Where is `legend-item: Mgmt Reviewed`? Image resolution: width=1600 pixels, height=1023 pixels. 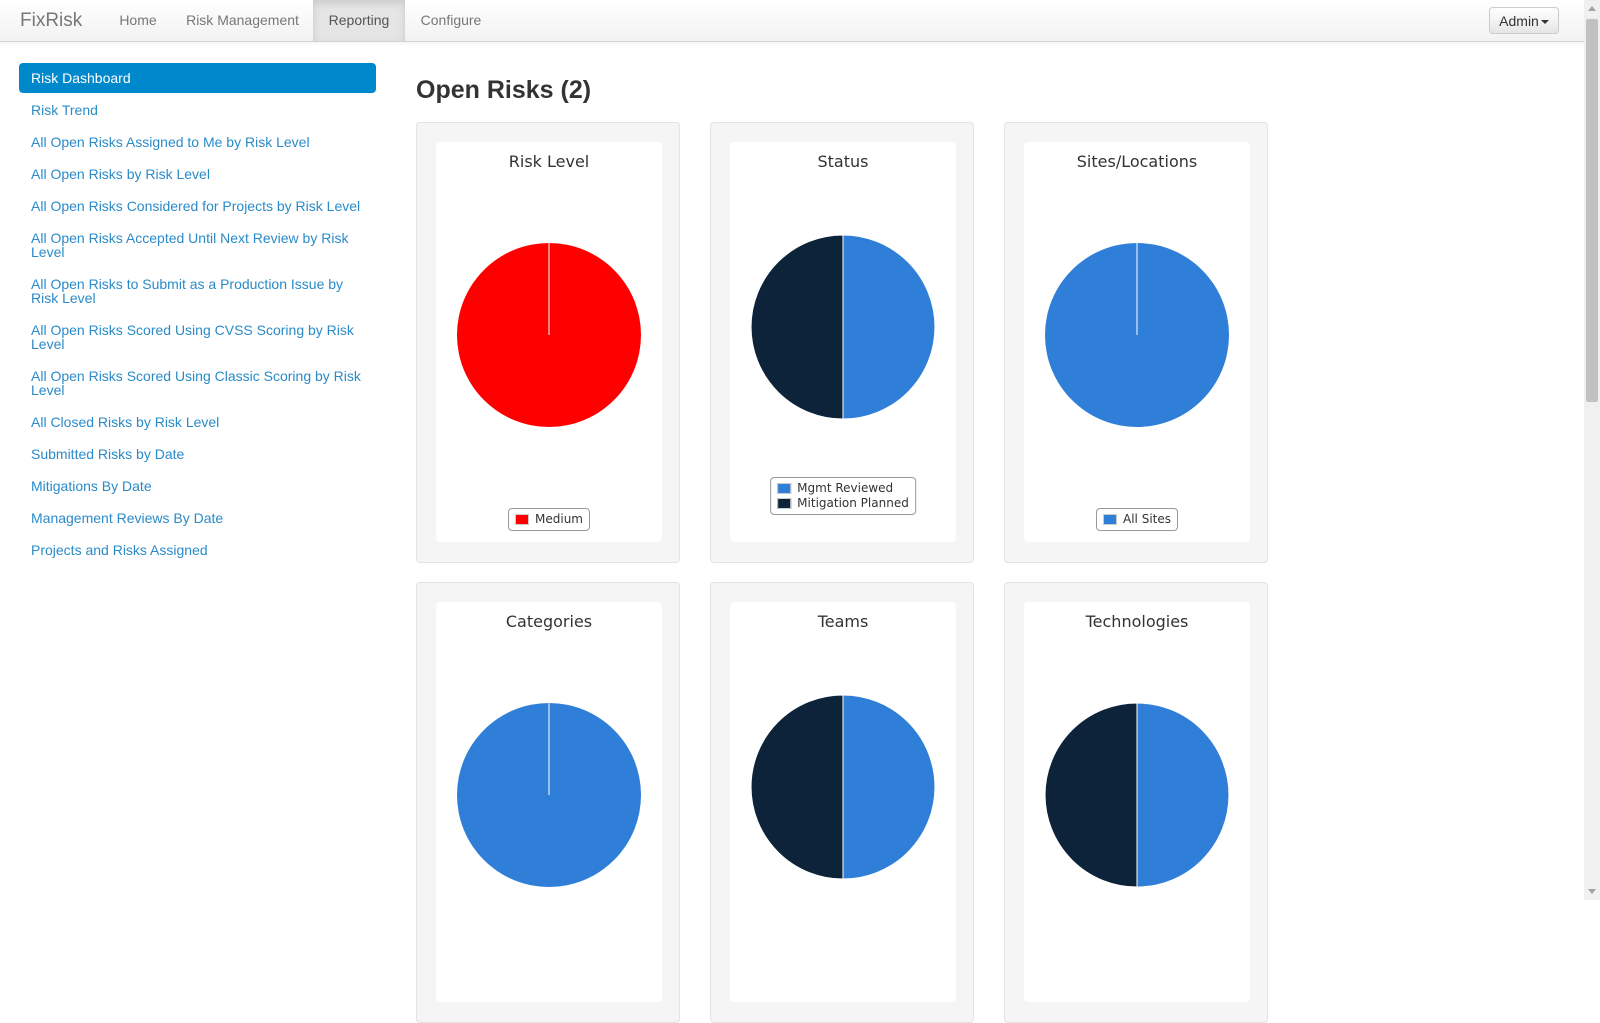 legend-item: Mgmt Reviewed is located at coordinates (843, 488).